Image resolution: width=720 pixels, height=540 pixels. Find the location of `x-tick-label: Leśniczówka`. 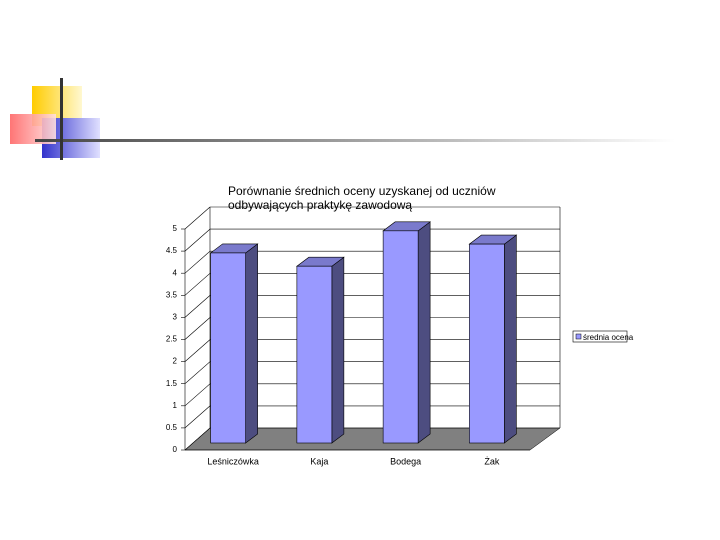

x-tick-label: Leśniczówka is located at coordinates (233, 461).